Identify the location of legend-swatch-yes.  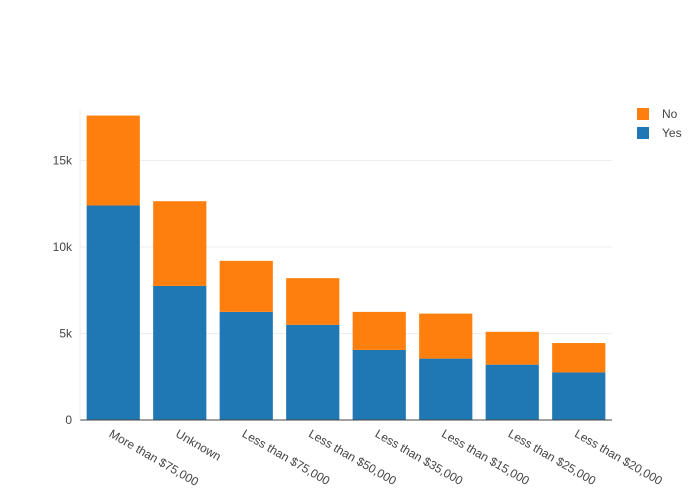
(643, 133).